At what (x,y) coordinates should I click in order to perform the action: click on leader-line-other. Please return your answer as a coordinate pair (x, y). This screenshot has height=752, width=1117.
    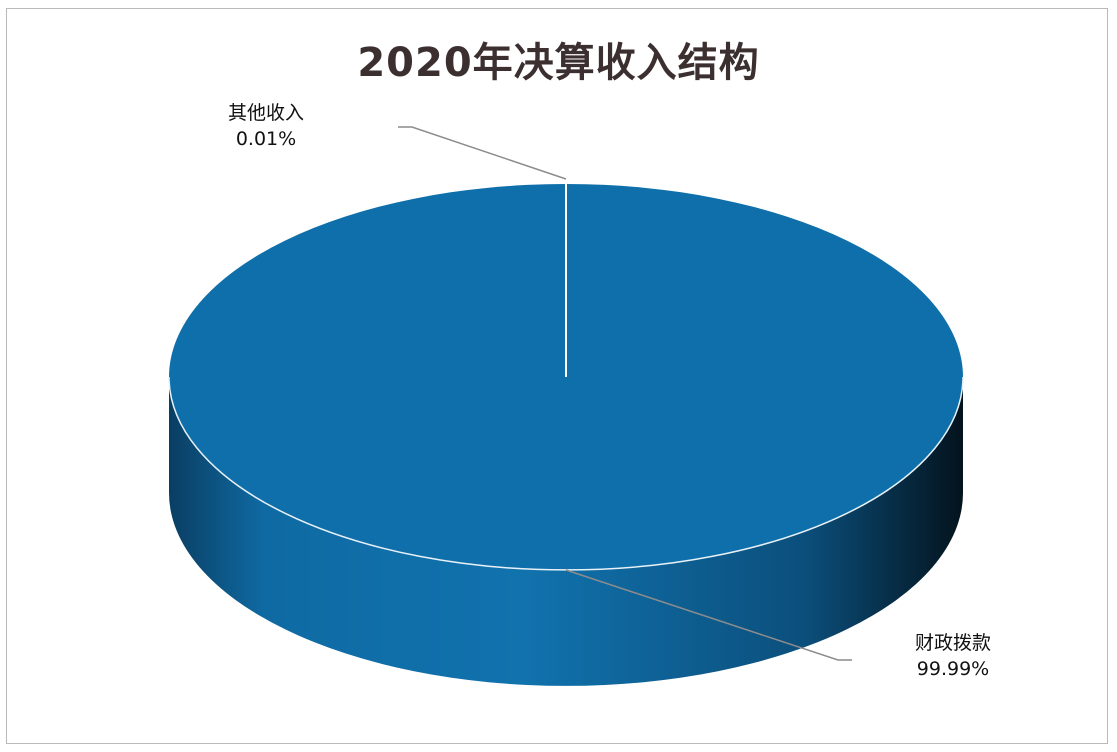
    Looking at the image, I should click on (482, 153).